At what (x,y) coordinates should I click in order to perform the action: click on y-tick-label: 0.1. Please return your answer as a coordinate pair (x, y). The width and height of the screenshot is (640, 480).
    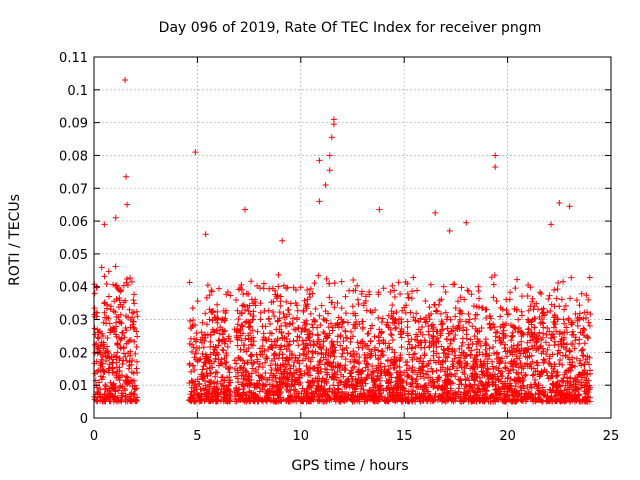
    Looking at the image, I should click on (77, 91).